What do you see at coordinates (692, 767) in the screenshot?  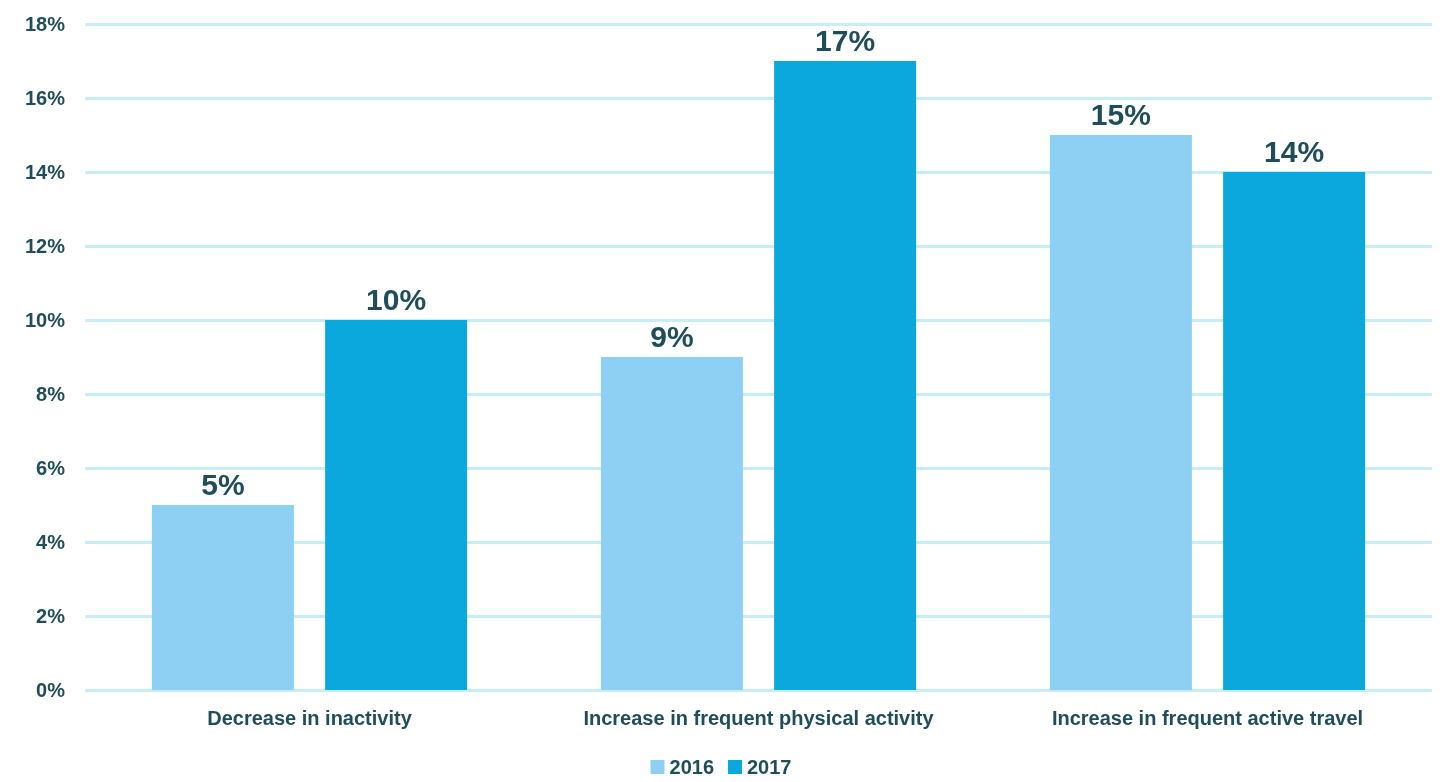 I see `legend-label: 2016` at bounding box center [692, 767].